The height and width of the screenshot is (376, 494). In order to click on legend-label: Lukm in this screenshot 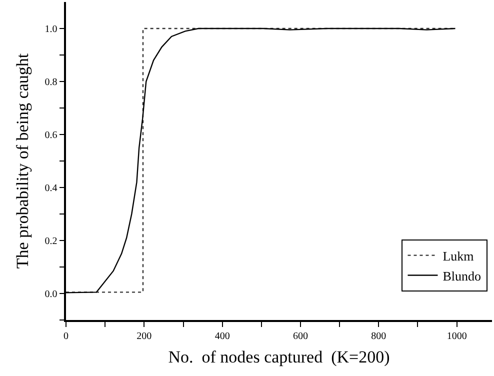, I will do `click(458, 256)`.